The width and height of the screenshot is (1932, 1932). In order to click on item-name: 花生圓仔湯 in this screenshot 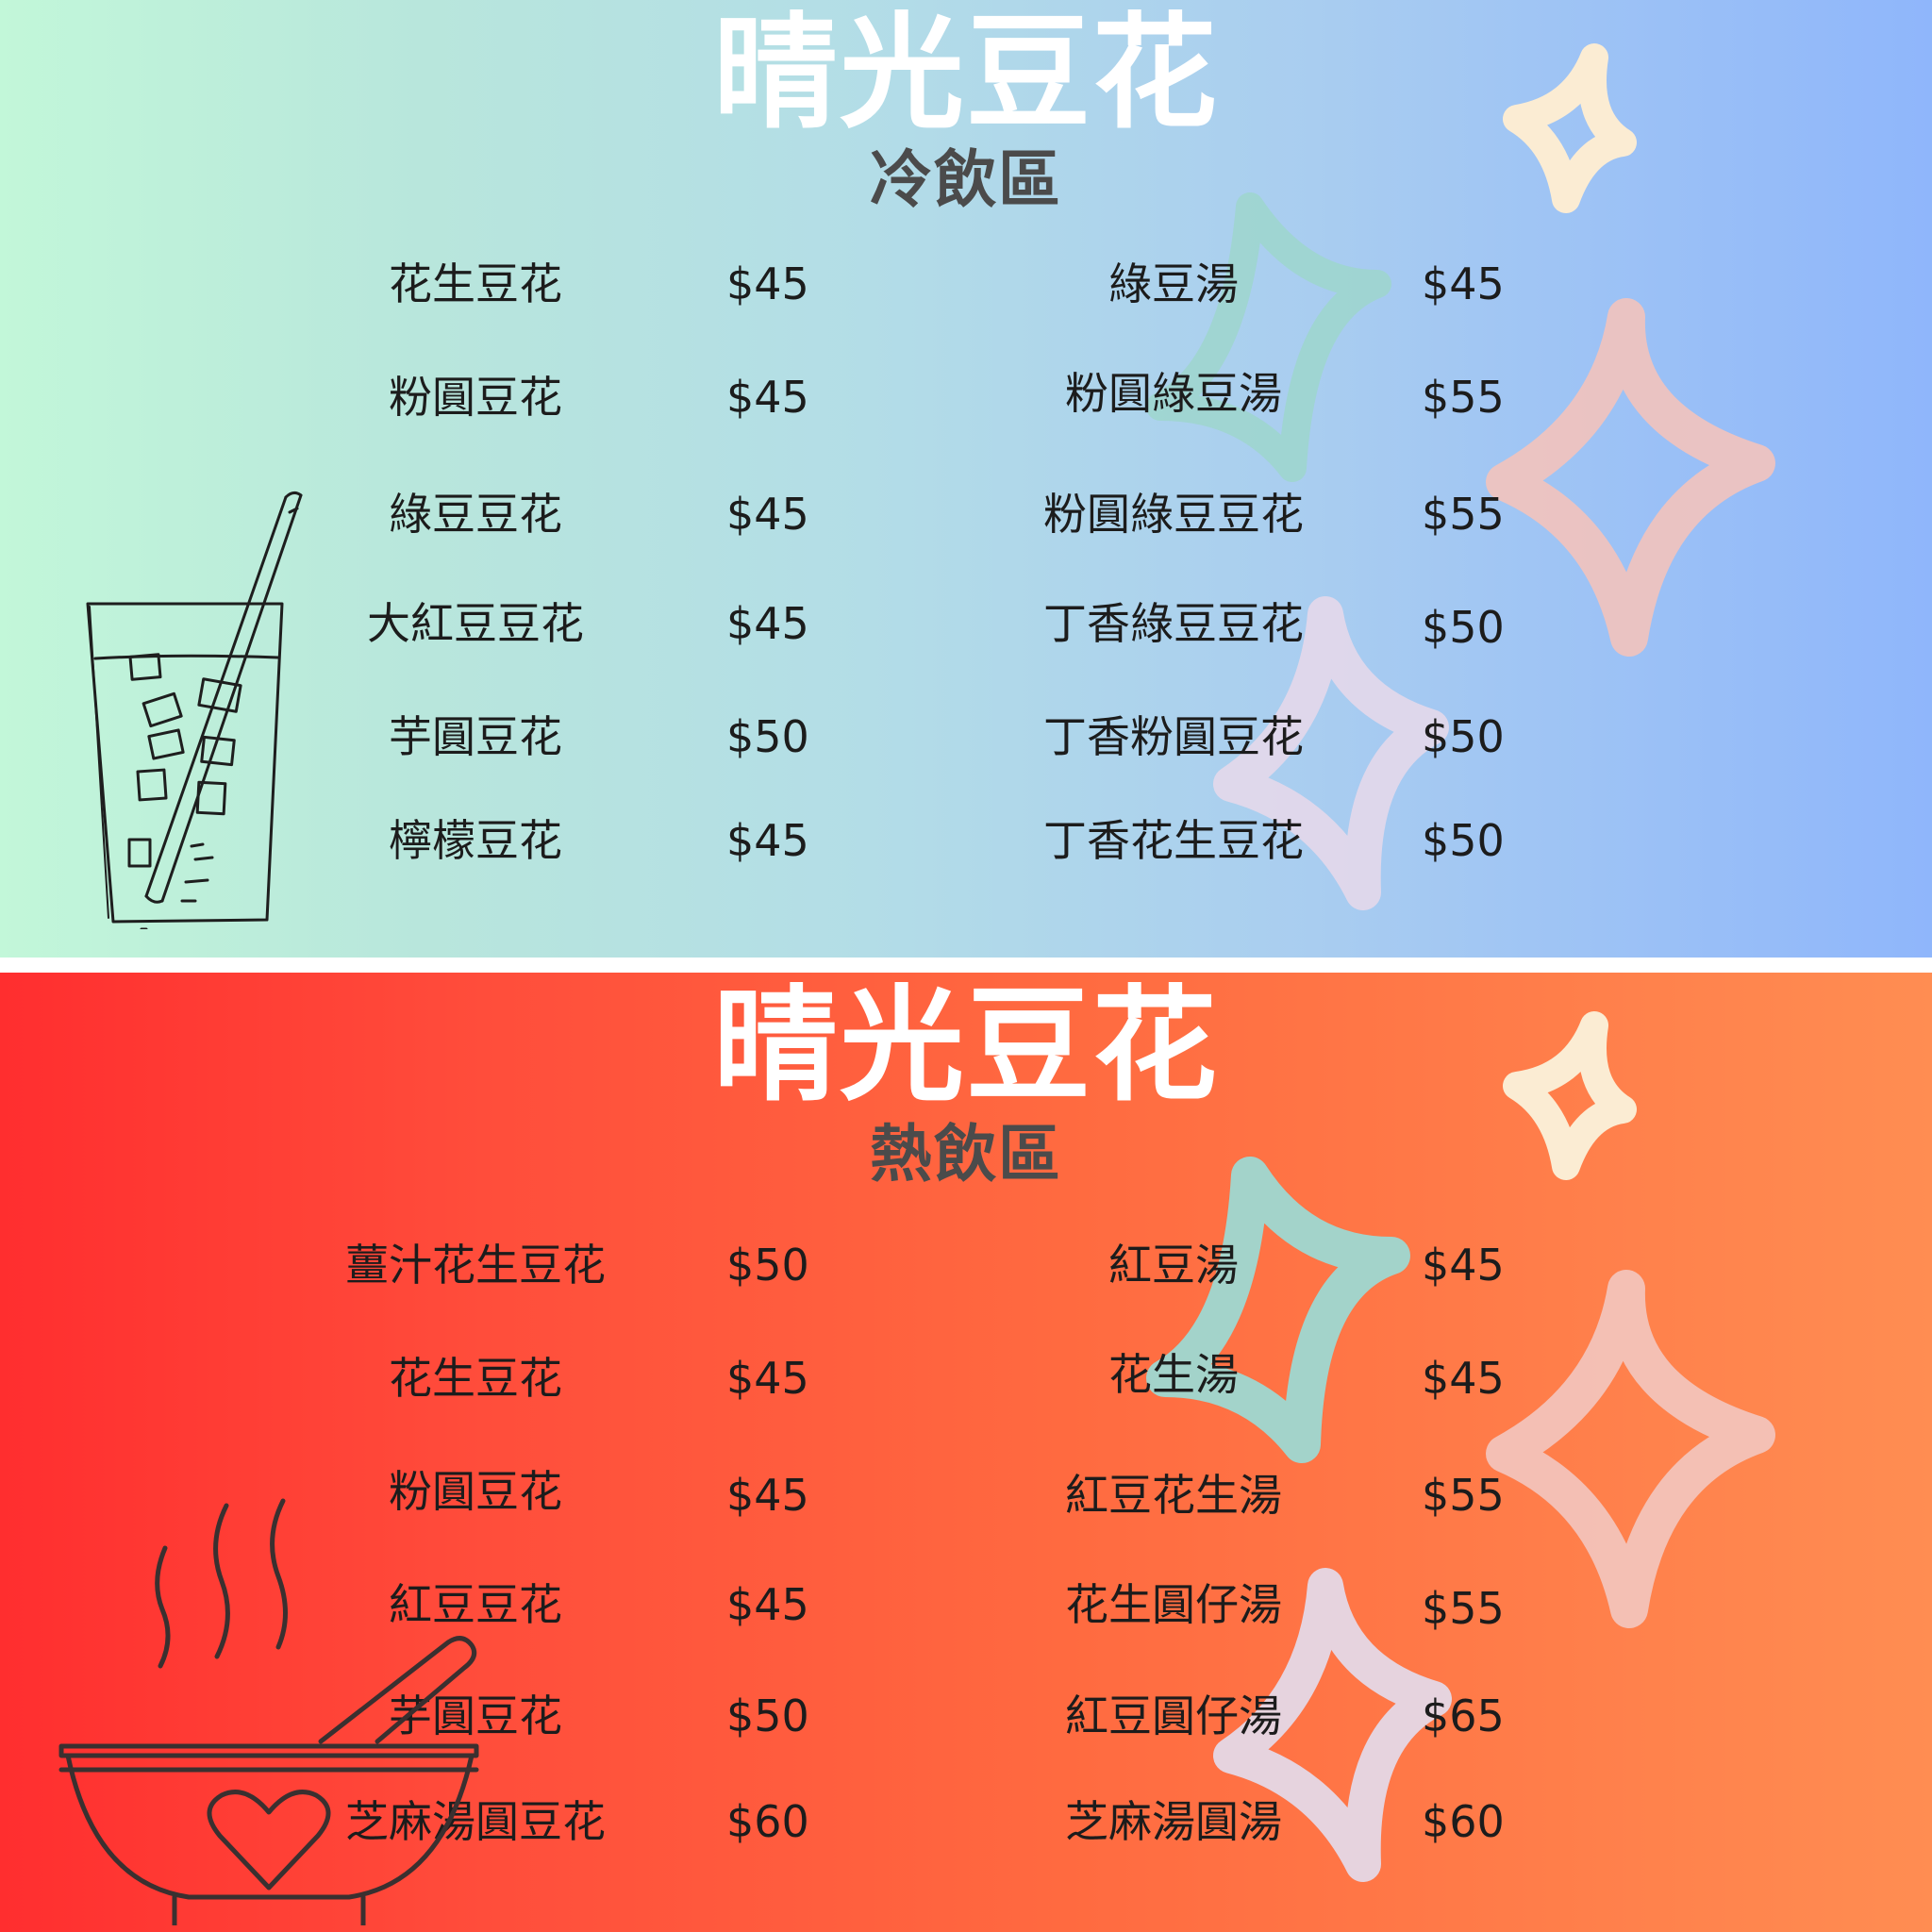, I will do `click(1174, 1604)`.